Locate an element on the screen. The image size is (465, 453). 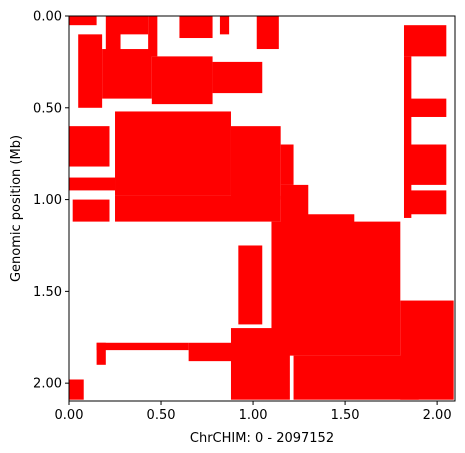
y-axis-label: Genomic position (Mb) is located at coordinates (16, 208).